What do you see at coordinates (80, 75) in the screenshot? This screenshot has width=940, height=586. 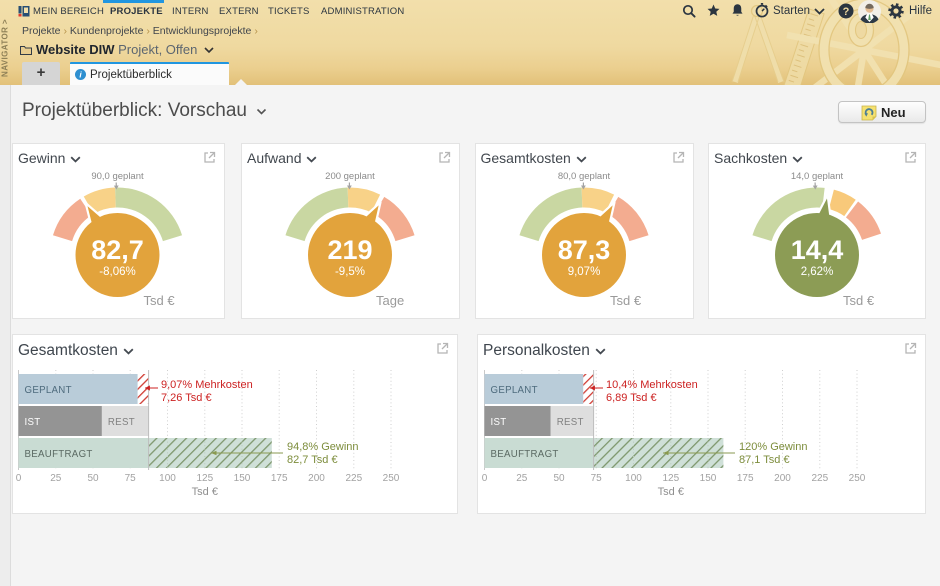 I see `svg-text: i` at bounding box center [80, 75].